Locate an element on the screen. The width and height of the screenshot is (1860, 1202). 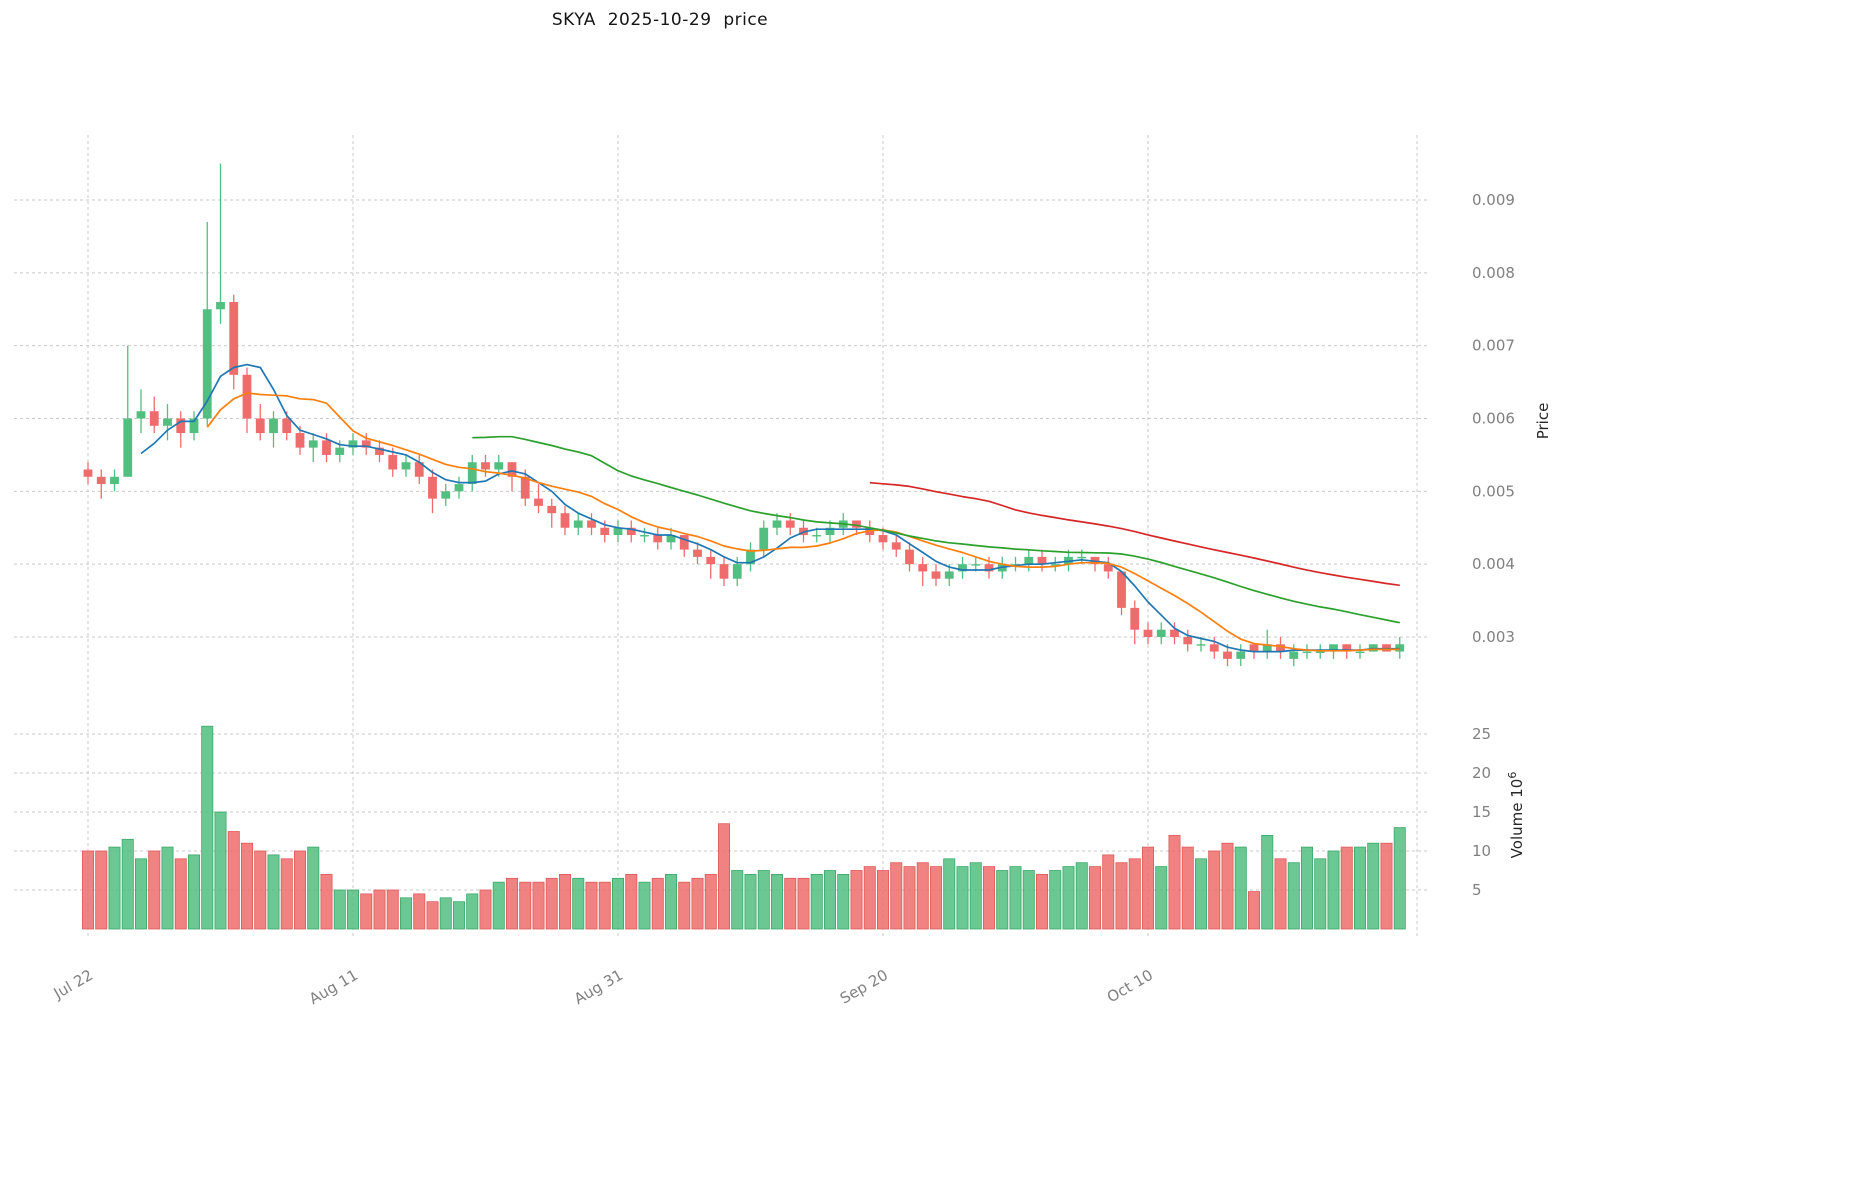
price-axis-label: Price is located at coordinates (1543, 421).